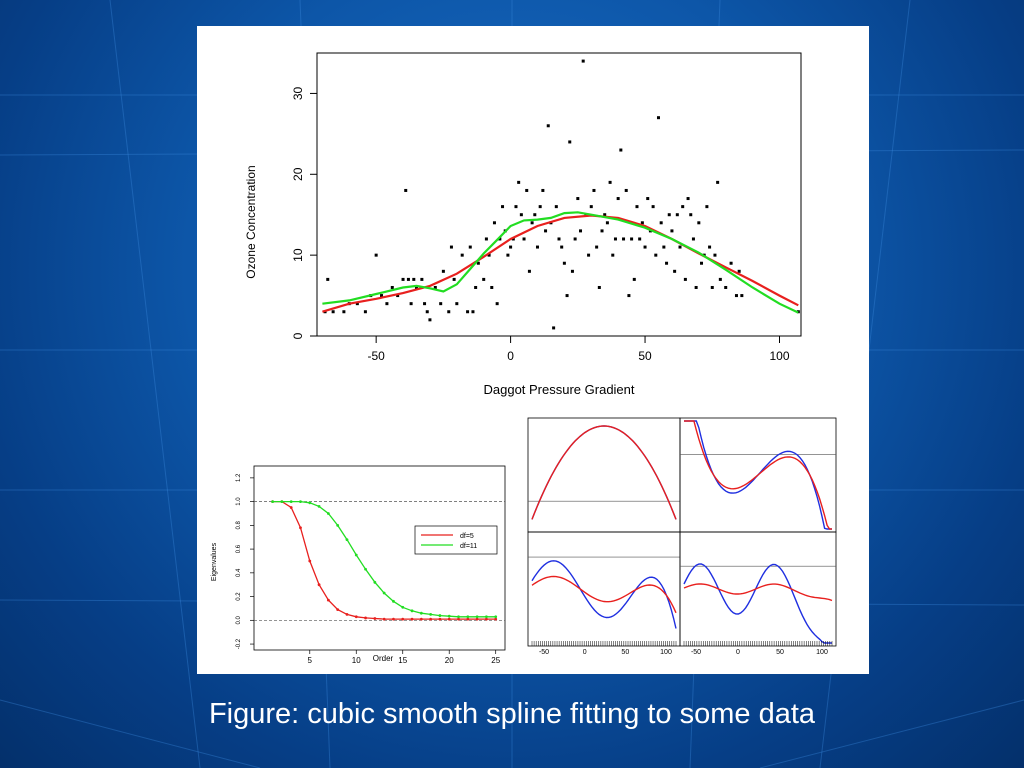  Describe the element at coordinates (310, 660) in the screenshot. I see `eigen-x-tick-label: 5` at that location.